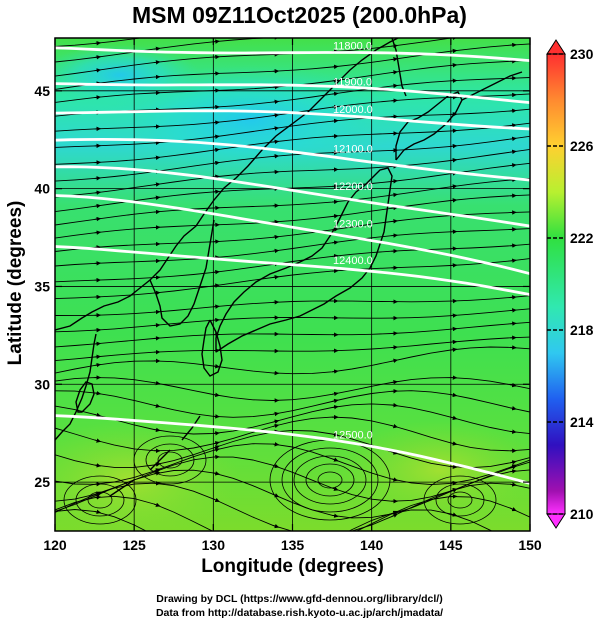 The width and height of the screenshot is (599, 625). Describe the element at coordinates (42, 189) in the screenshot. I see `y-tick-label: 40` at that location.